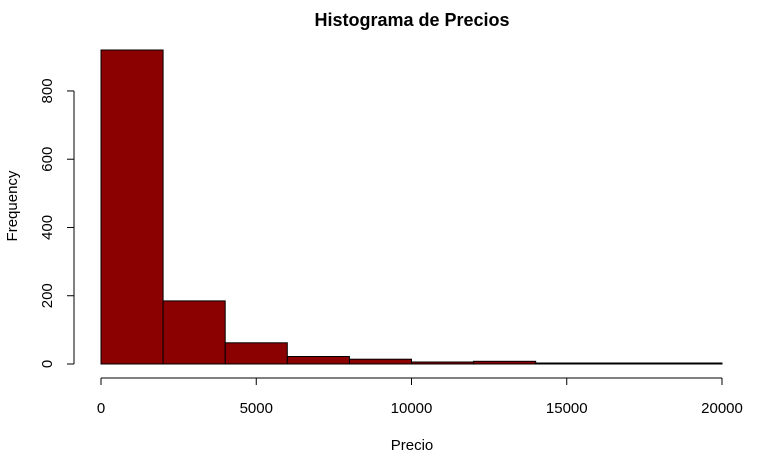  I want to click on y-tick-label: 200, so click(47, 295).